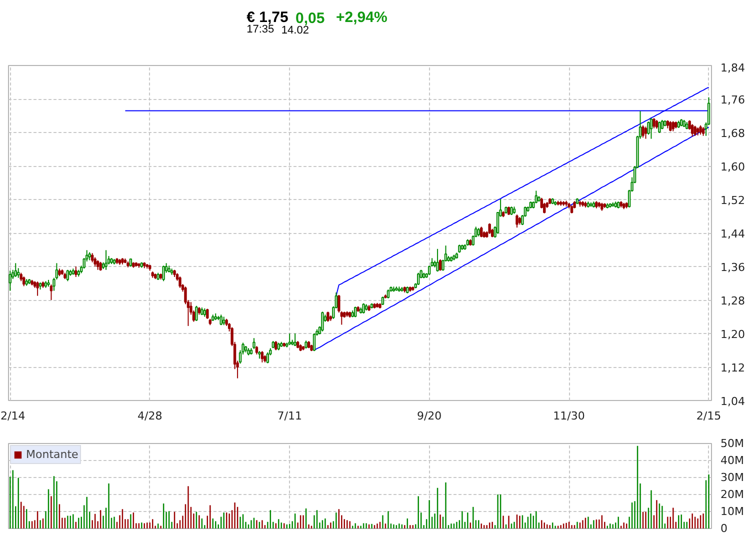 This screenshot has width=747, height=535. Describe the element at coordinates (310, 18) in the screenshot. I see `text: 0,05` at that location.